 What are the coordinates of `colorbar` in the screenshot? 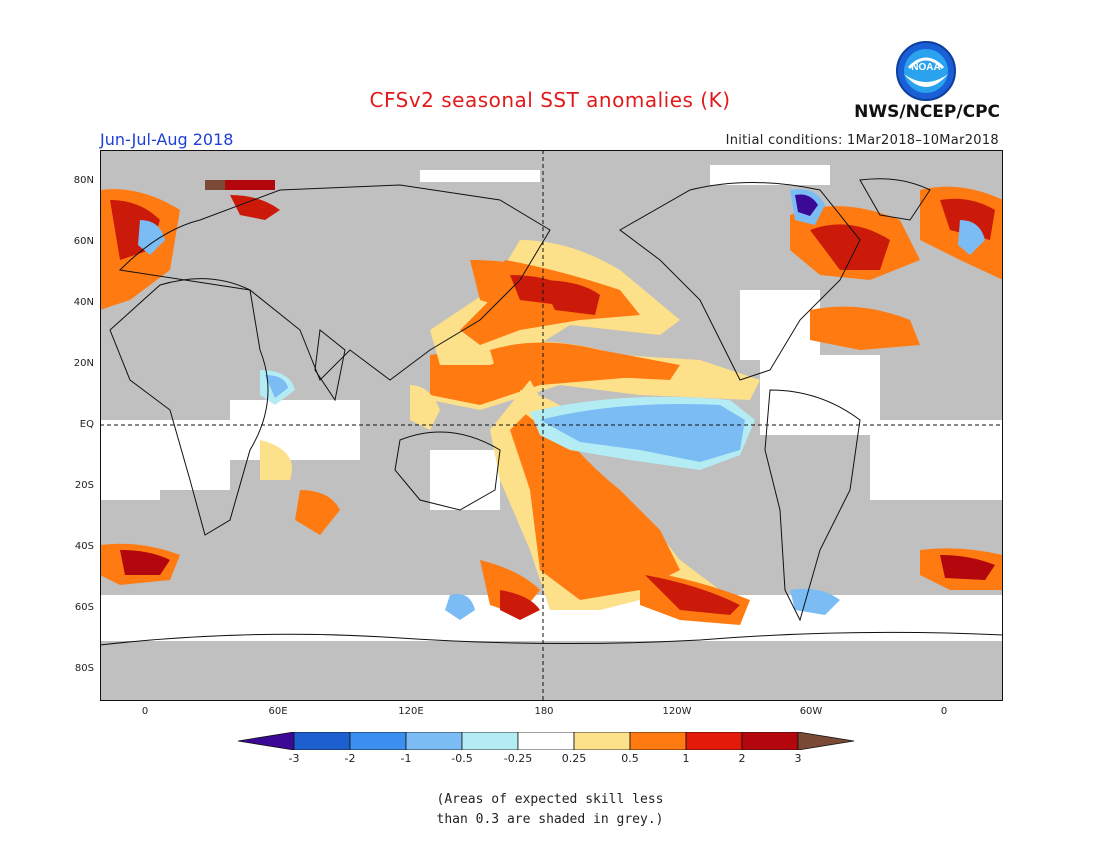 It's located at (549, 742).